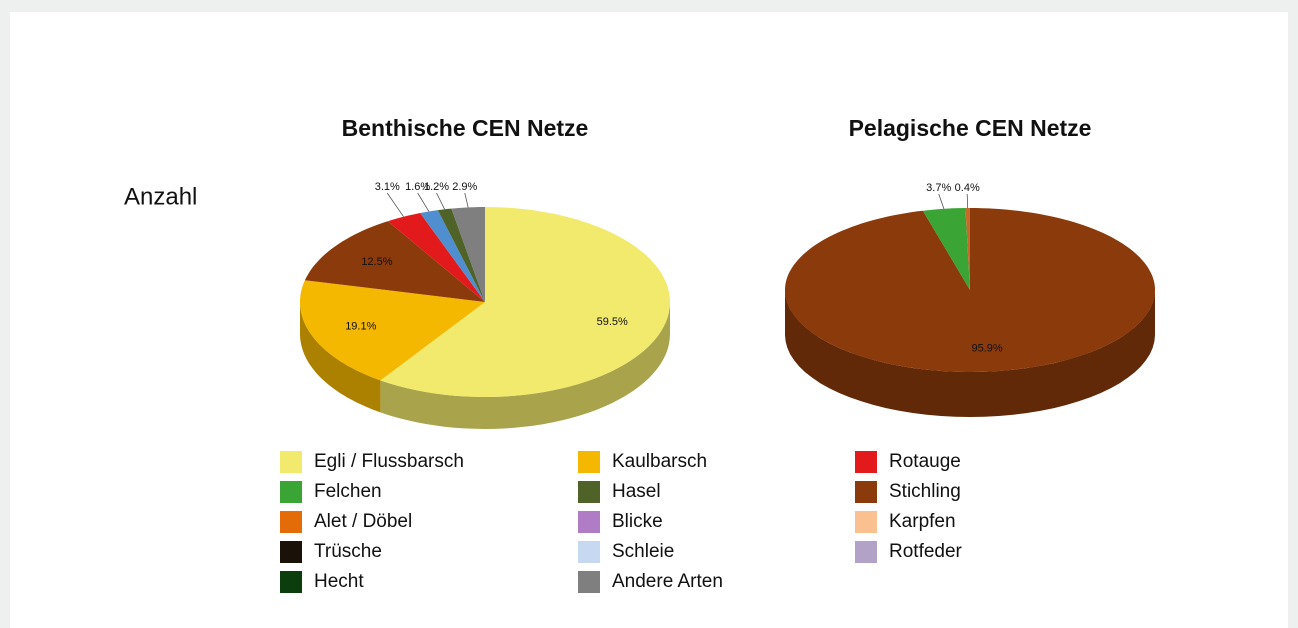 This screenshot has height=628, width=1298. Describe the element at coordinates (360, 327) in the screenshot. I see `value-label: 19.1%` at that location.